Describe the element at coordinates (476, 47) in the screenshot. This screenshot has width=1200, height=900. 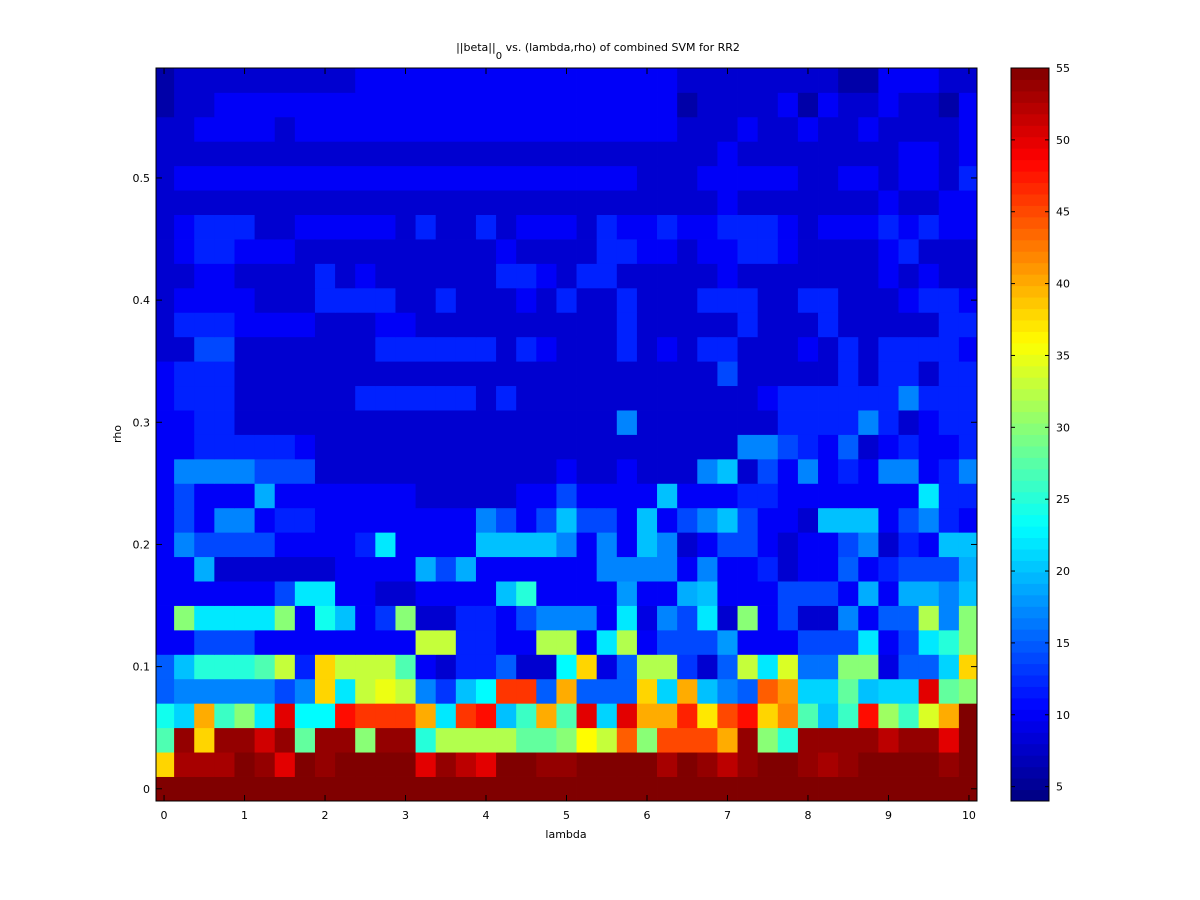
I see `title-main: ||beta||` at that location.